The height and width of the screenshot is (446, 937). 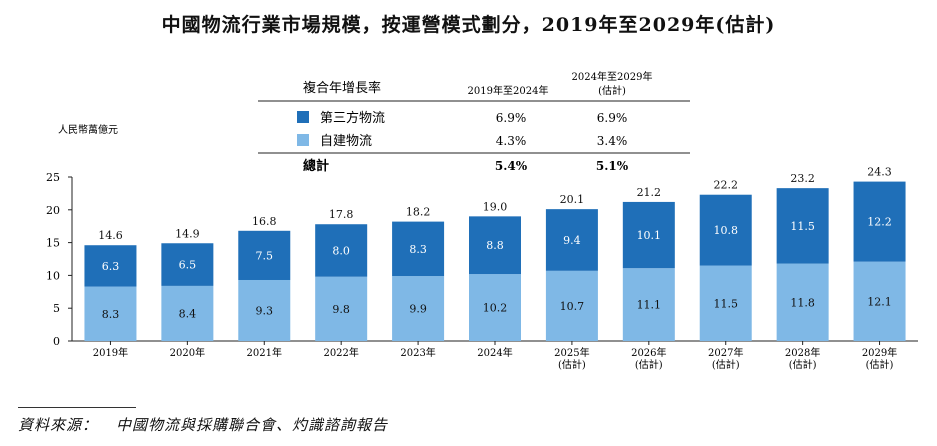 I want to click on data-label-self-built: 11.8, so click(x=802, y=302).